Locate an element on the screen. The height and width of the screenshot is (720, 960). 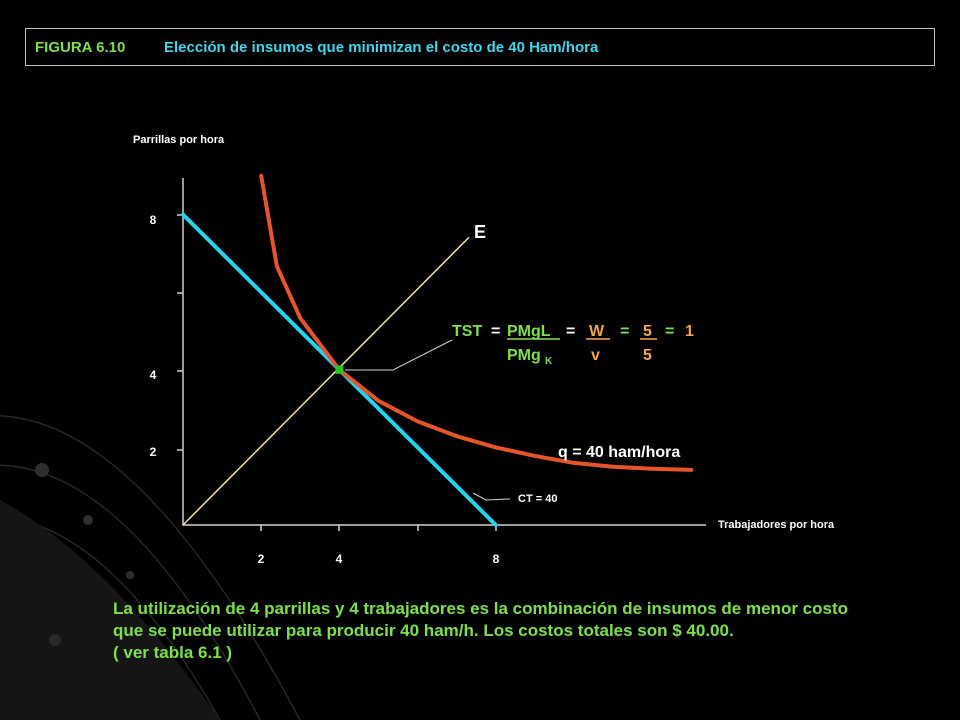
x-axis-label: Trabajadores por hora is located at coordinates (776, 525).